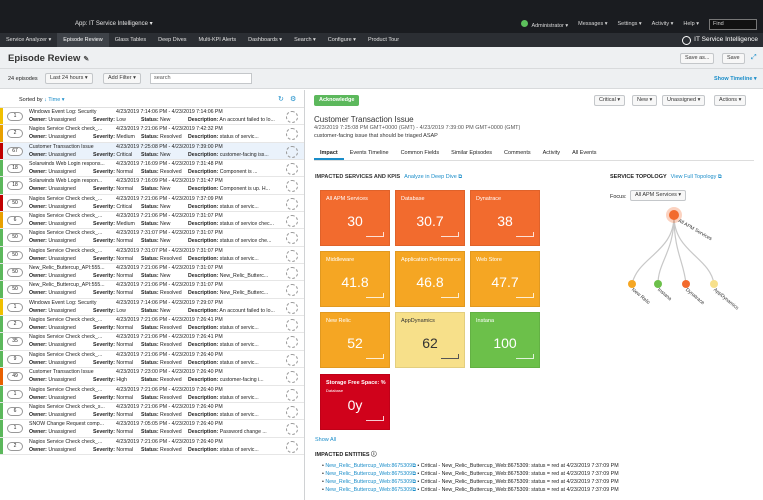 The image size is (763, 500). What do you see at coordinates (733, 24) in the screenshot?
I see `find-input: Find` at bounding box center [733, 24].